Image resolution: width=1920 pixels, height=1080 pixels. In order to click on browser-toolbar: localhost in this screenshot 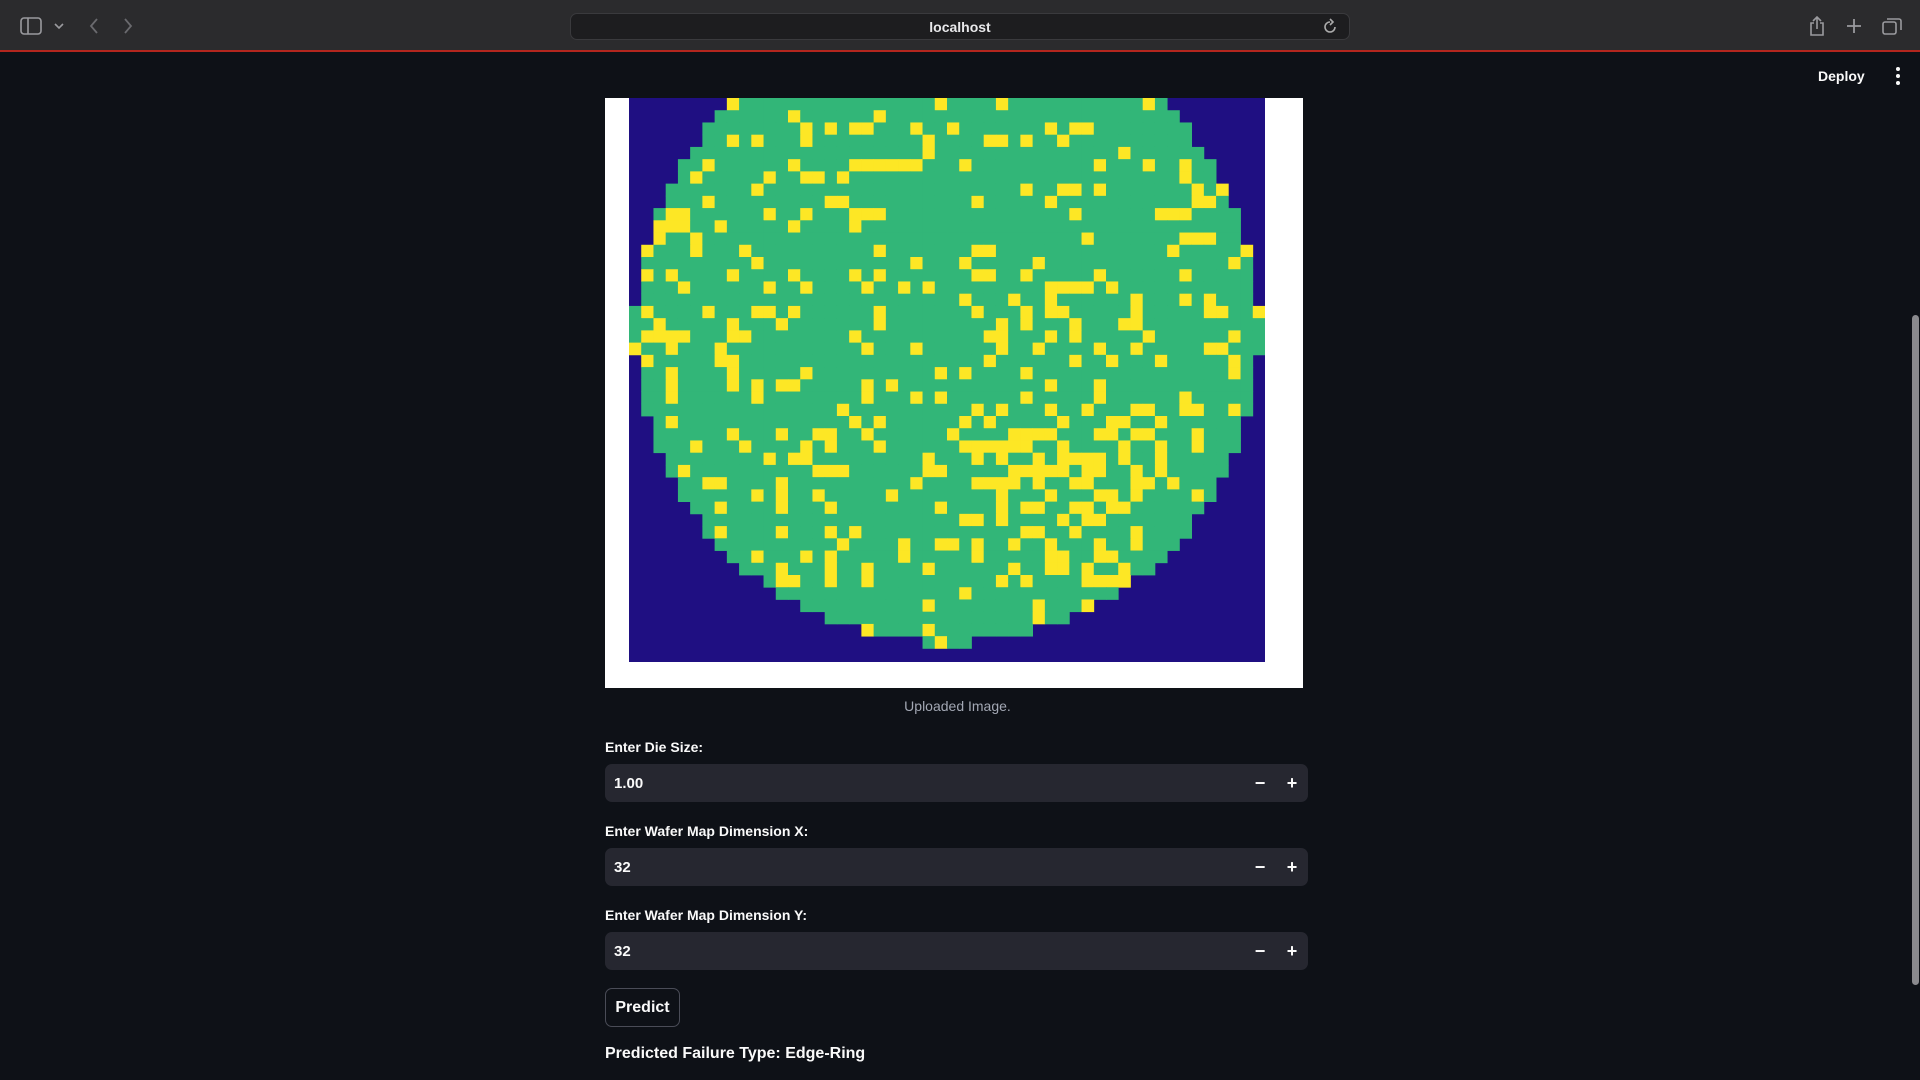, I will do `click(960, 26)`.